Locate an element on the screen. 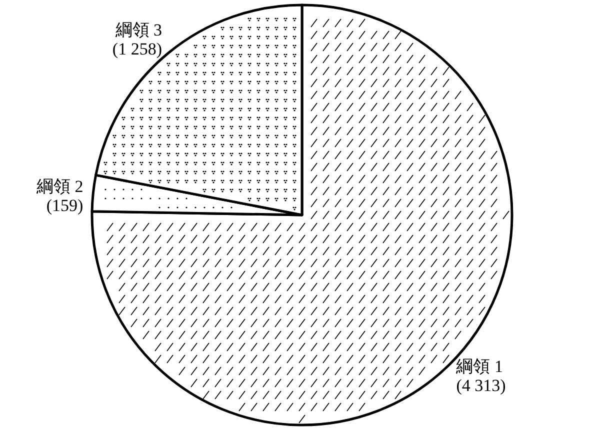 This screenshot has height=429, width=597. legend-label: 綱領 1 is located at coordinates (479, 366).